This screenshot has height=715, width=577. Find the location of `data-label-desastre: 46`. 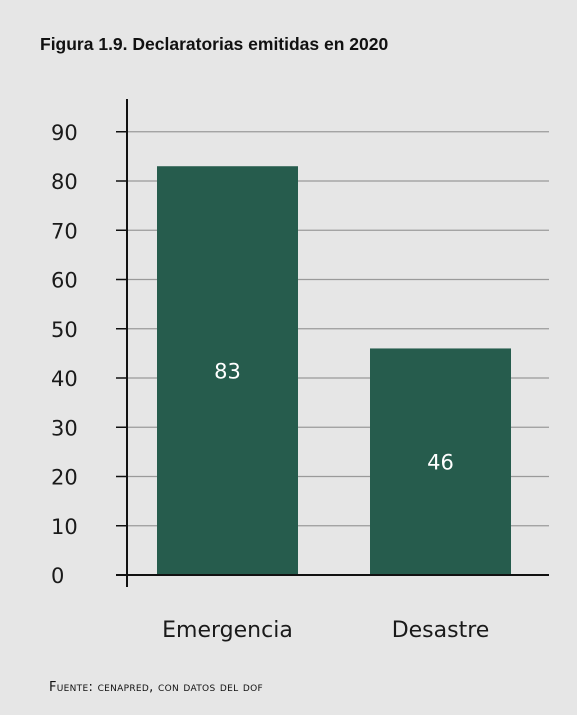

data-label-desastre: 46 is located at coordinates (440, 463).